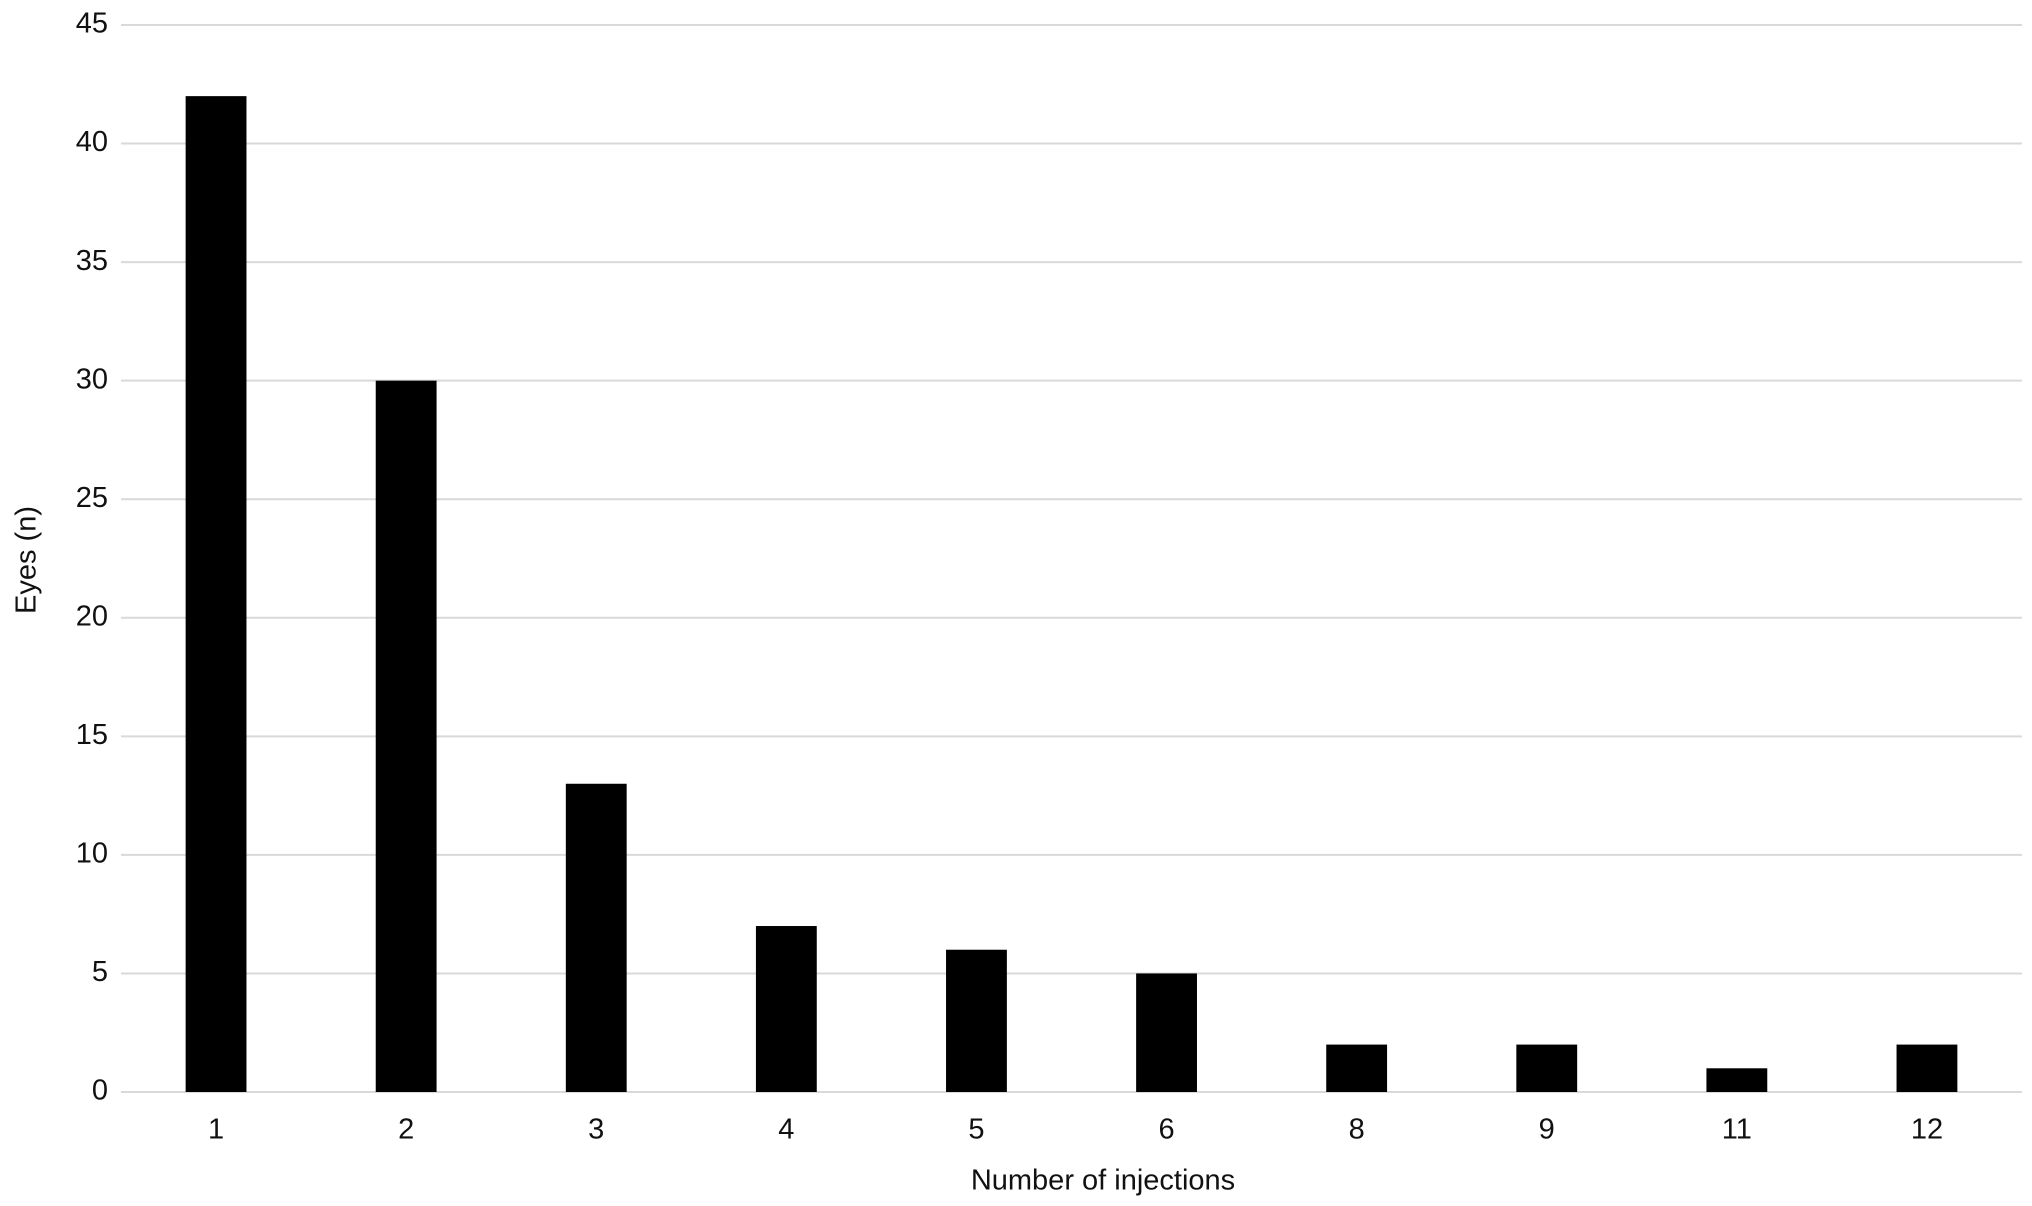 The width and height of the screenshot is (2032, 1206). Describe the element at coordinates (92, 616) in the screenshot. I see `y-tick-label: 20` at that location.